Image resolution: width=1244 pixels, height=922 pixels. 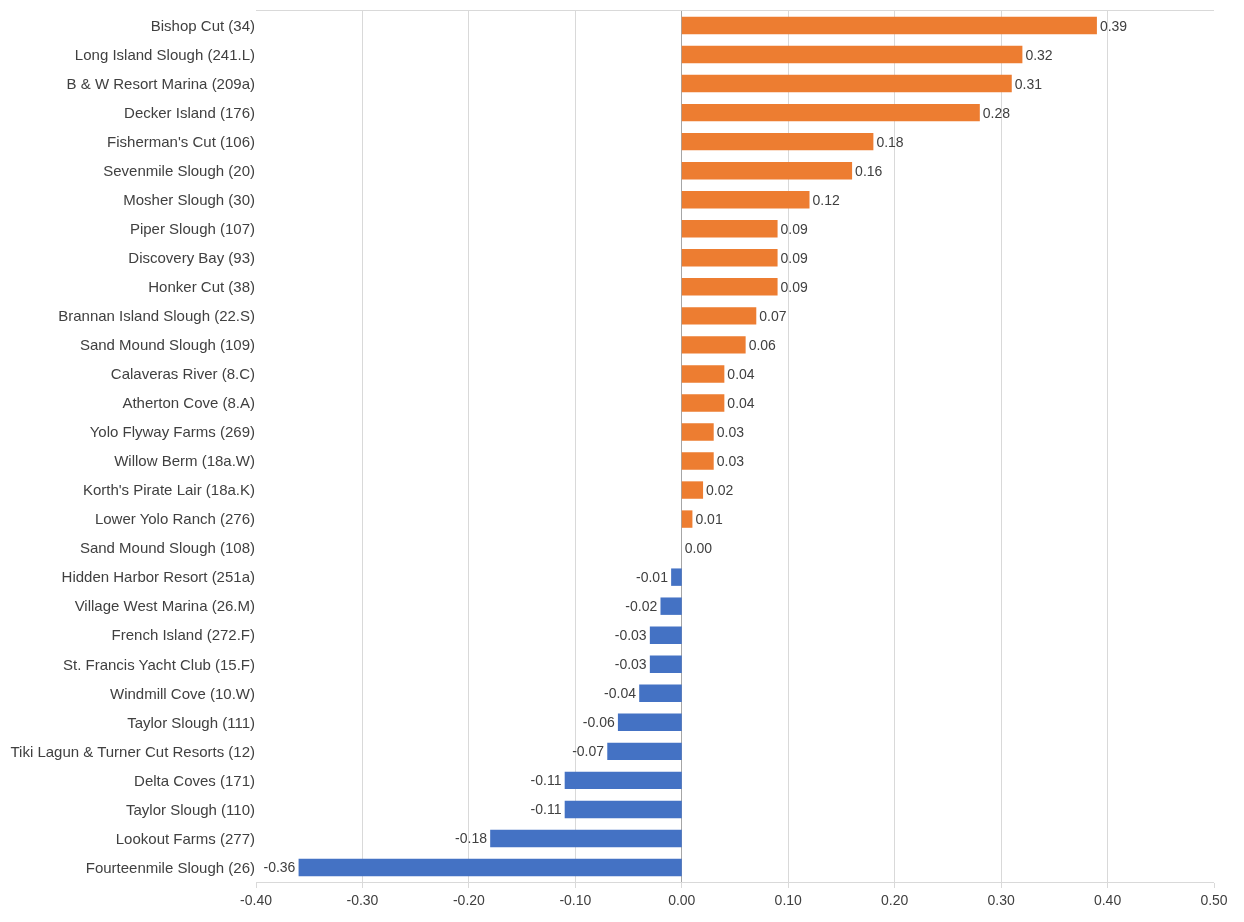 What do you see at coordinates (826, 199) in the screenshot?
I see `data-label: 0.12` at bounding box center [826, 199].